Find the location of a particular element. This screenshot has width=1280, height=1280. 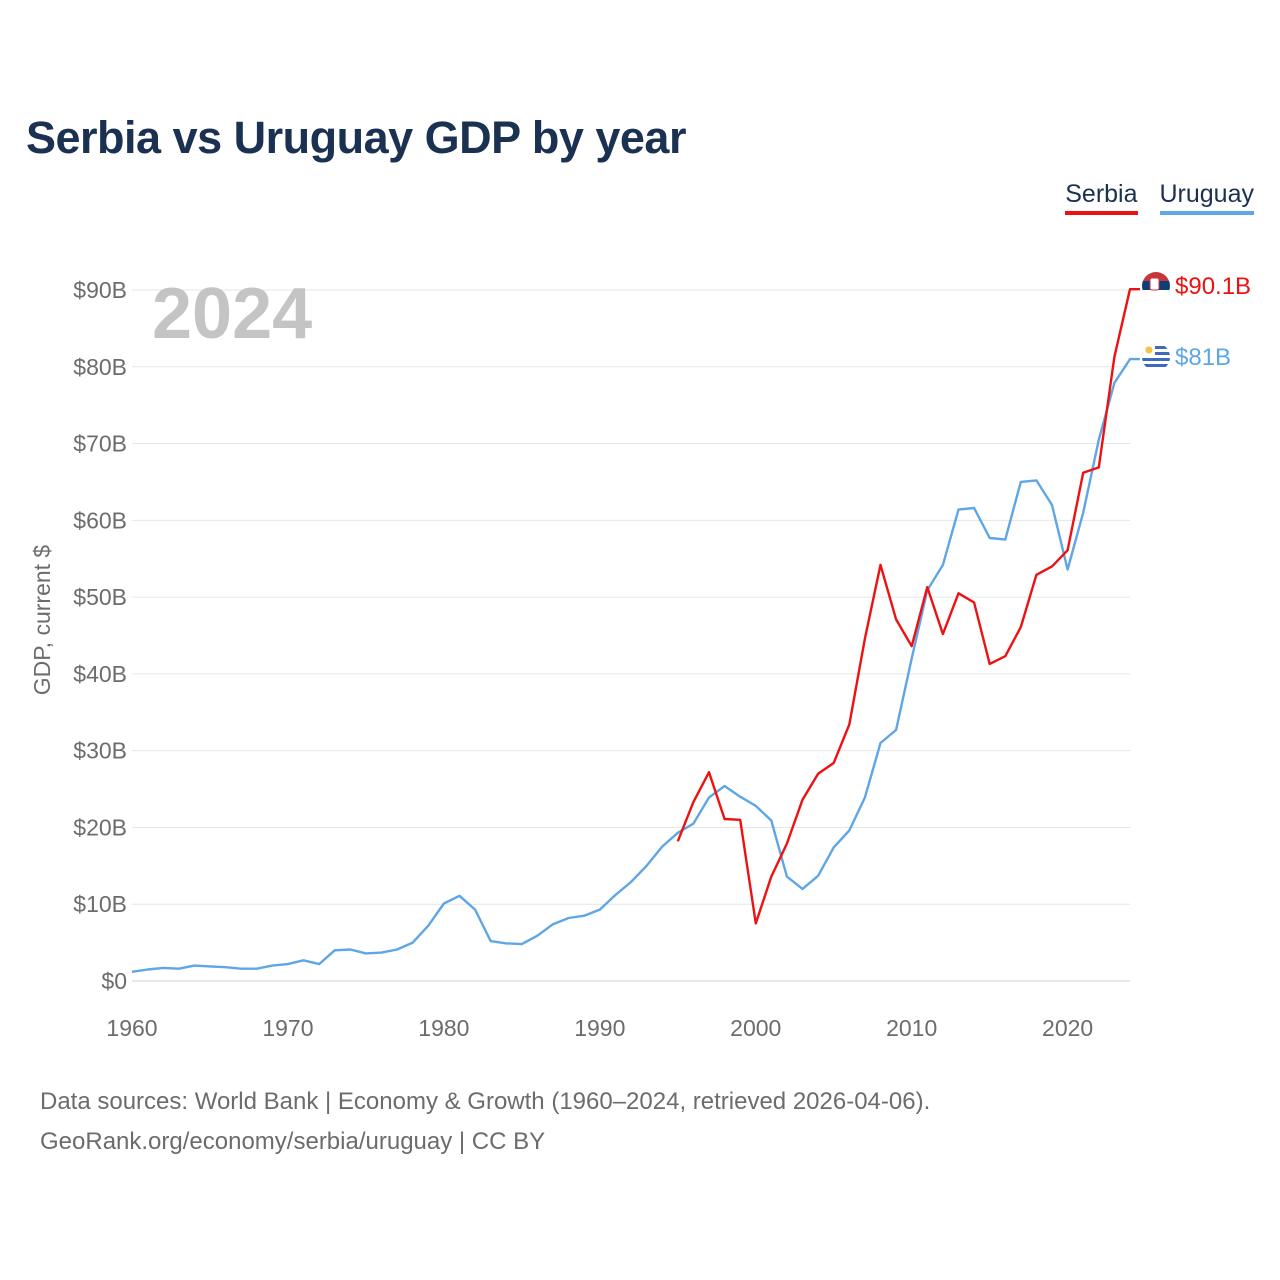

y-tick-label: $10B is located at coordinates (100, 904).